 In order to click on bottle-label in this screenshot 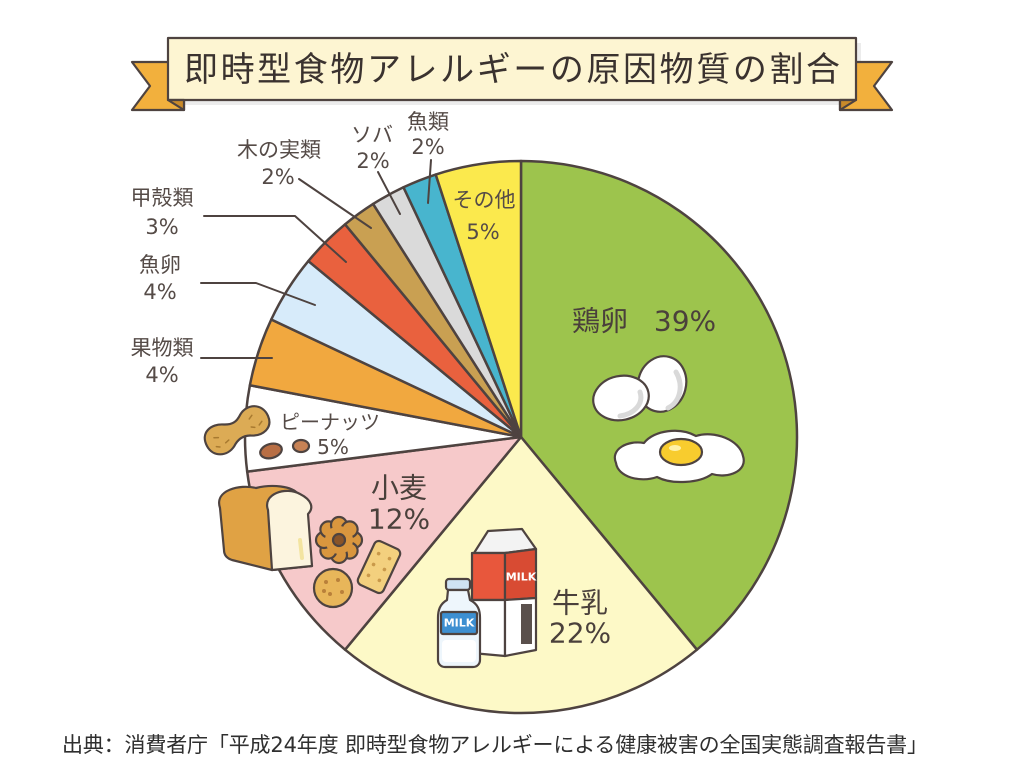, I will do `click(459, 623)`.